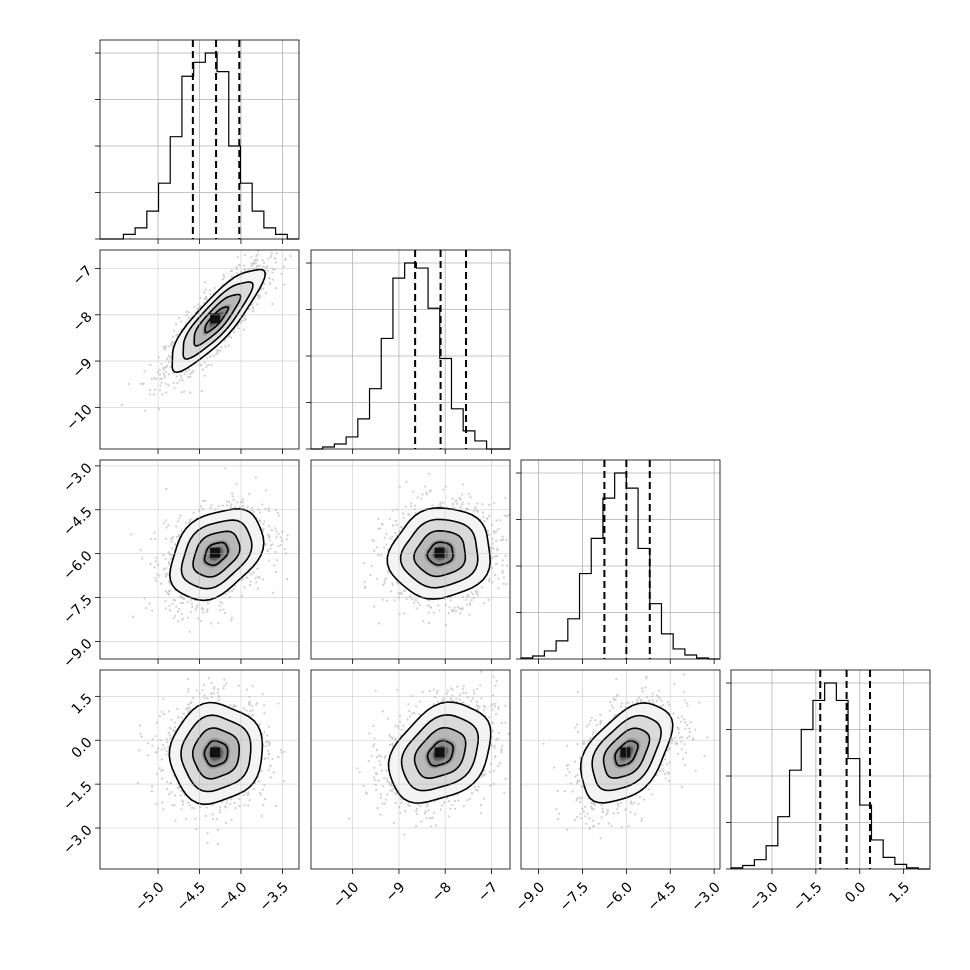  What do you see at coordinates (807, 896) in the screenshot?
I see `x-tick-label: −1.5` at bounding box center [807, 896].